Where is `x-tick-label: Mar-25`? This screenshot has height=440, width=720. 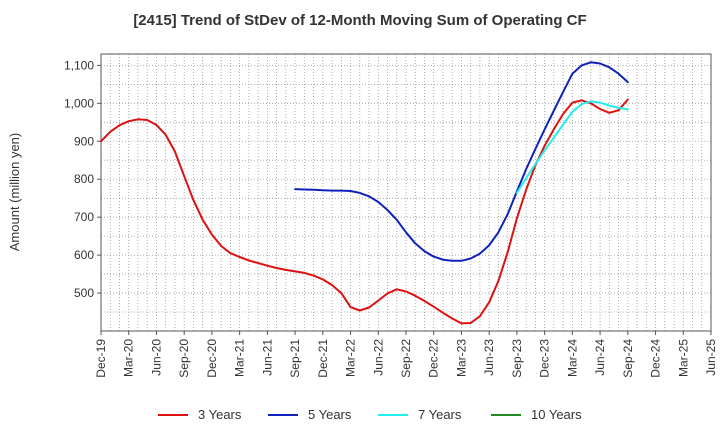
x-tick-label: Mar-25 is located at coordinates (683, 358).